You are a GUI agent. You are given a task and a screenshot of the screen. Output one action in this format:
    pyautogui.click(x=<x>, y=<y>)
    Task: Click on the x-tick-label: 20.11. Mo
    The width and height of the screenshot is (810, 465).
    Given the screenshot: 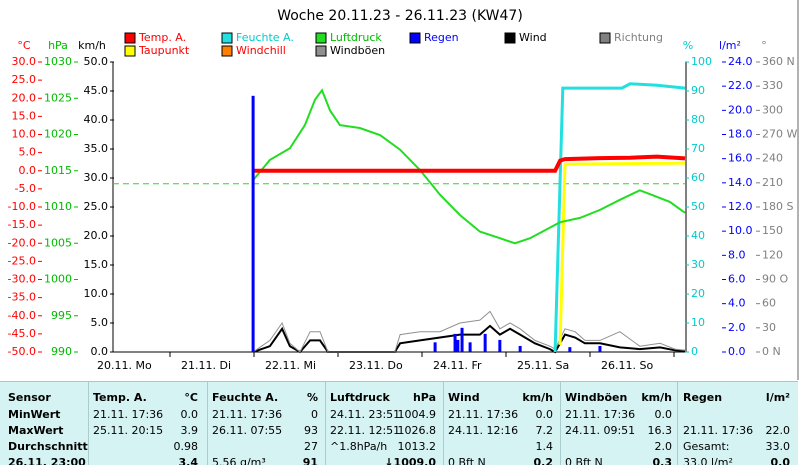 What is the action you would take?
    pyautogui.click(x=124, y=365)
    